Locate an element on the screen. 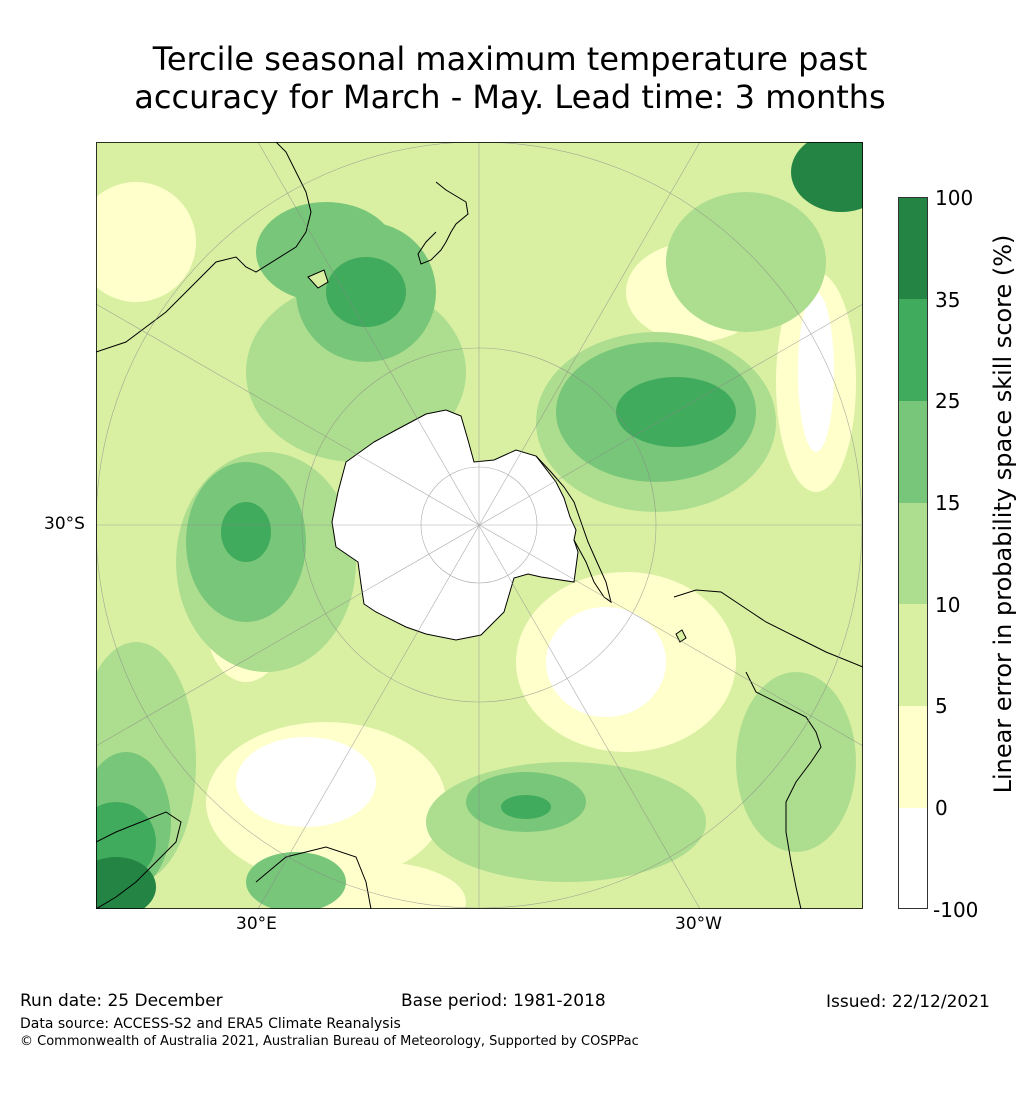 The image size is (1020, 1095). new-zealand is located at coordinates (443, 223).